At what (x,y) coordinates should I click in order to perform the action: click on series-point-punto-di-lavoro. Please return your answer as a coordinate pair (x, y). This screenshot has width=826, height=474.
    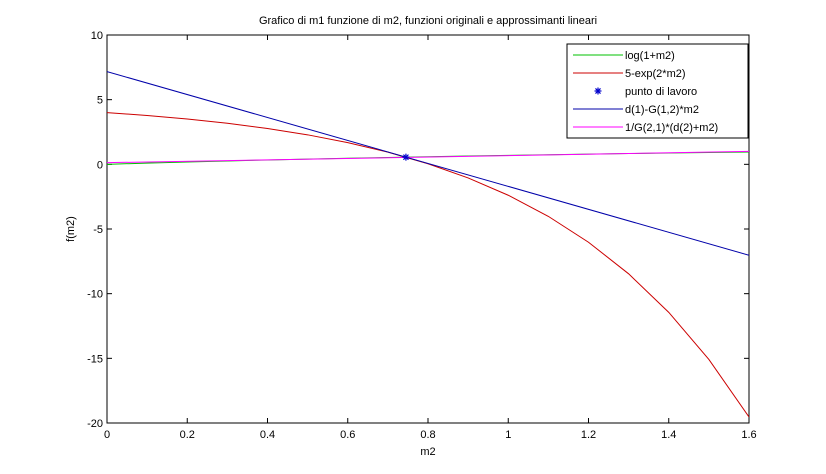
    Looking at the image, I should click on (406, 157).